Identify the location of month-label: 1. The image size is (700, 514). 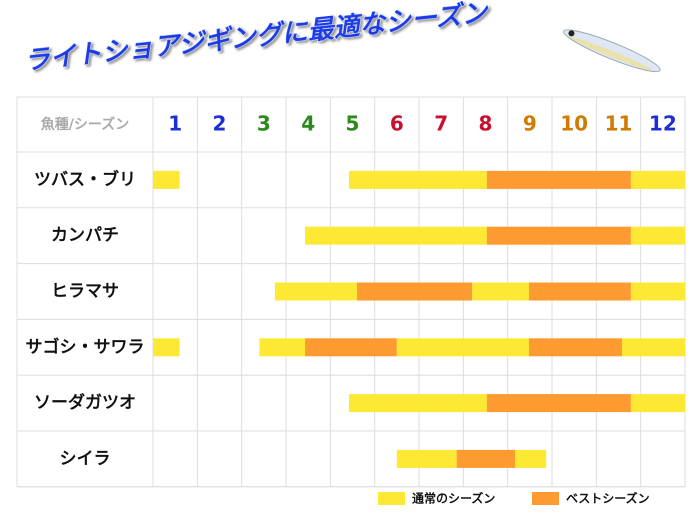
(175, 124).